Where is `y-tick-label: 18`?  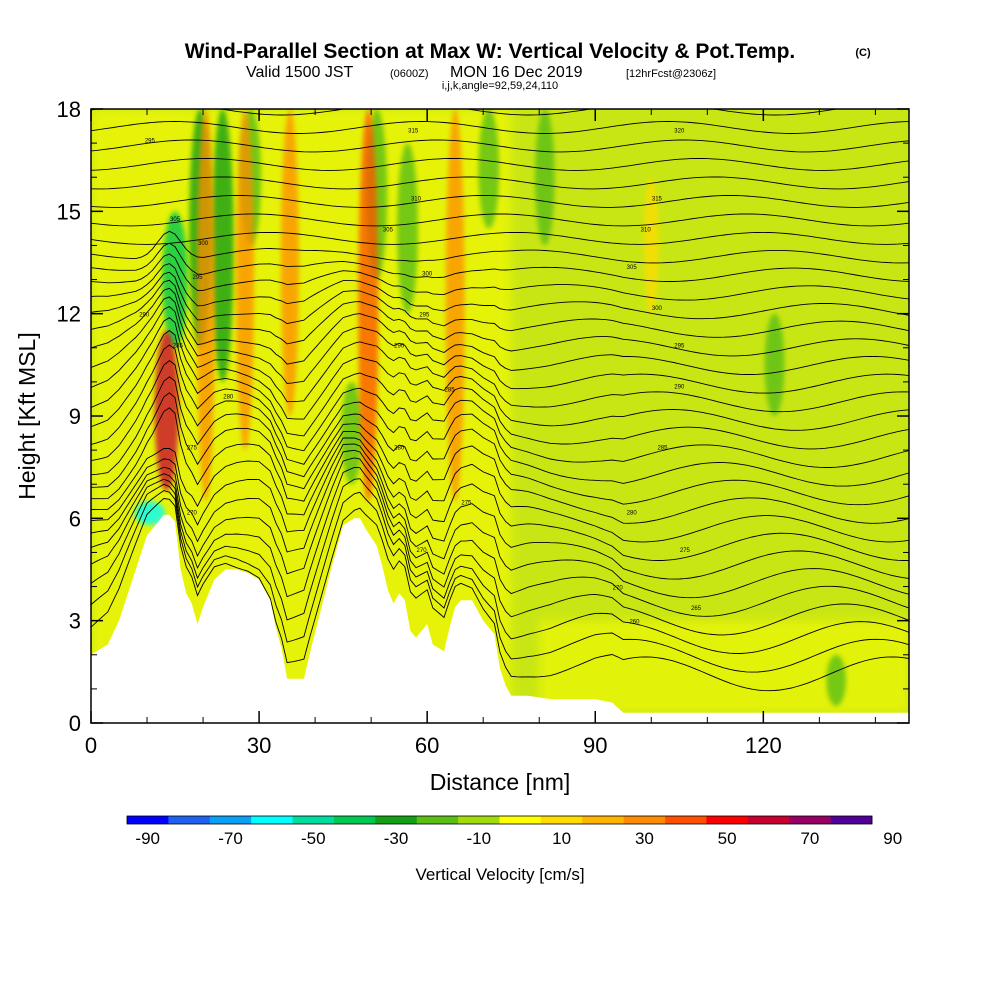 y-tick-label: 18 is located at coordinates (69, 109).